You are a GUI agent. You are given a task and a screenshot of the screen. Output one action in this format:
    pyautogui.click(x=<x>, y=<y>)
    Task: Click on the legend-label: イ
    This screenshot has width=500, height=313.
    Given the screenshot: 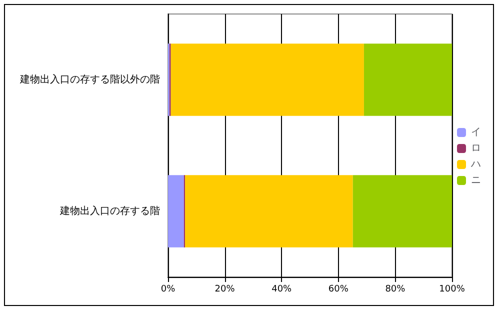 What is the action you would take?
    pyautogui.click(x=476, y=132)
    